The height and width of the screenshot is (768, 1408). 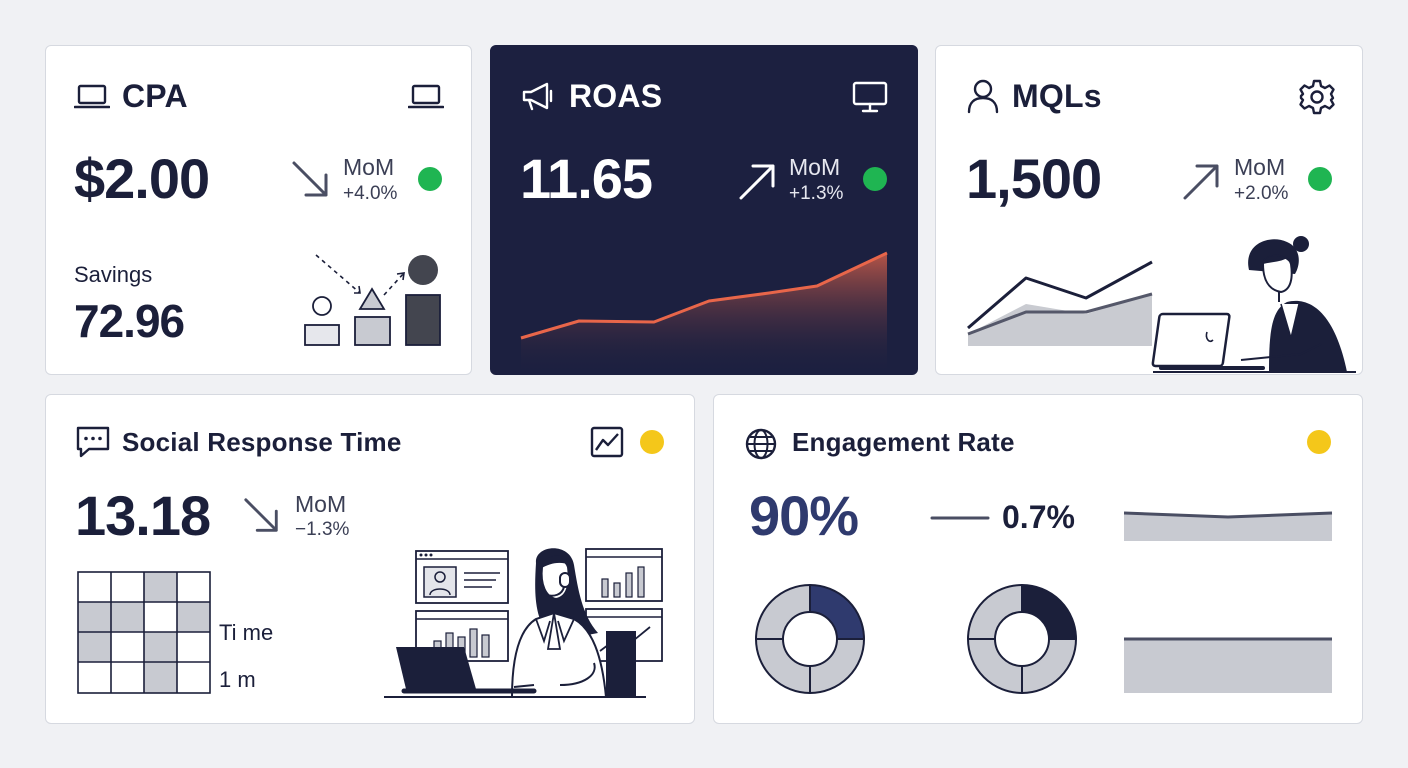 I want to click on card-title: CPA, so click(x=155, y=96).